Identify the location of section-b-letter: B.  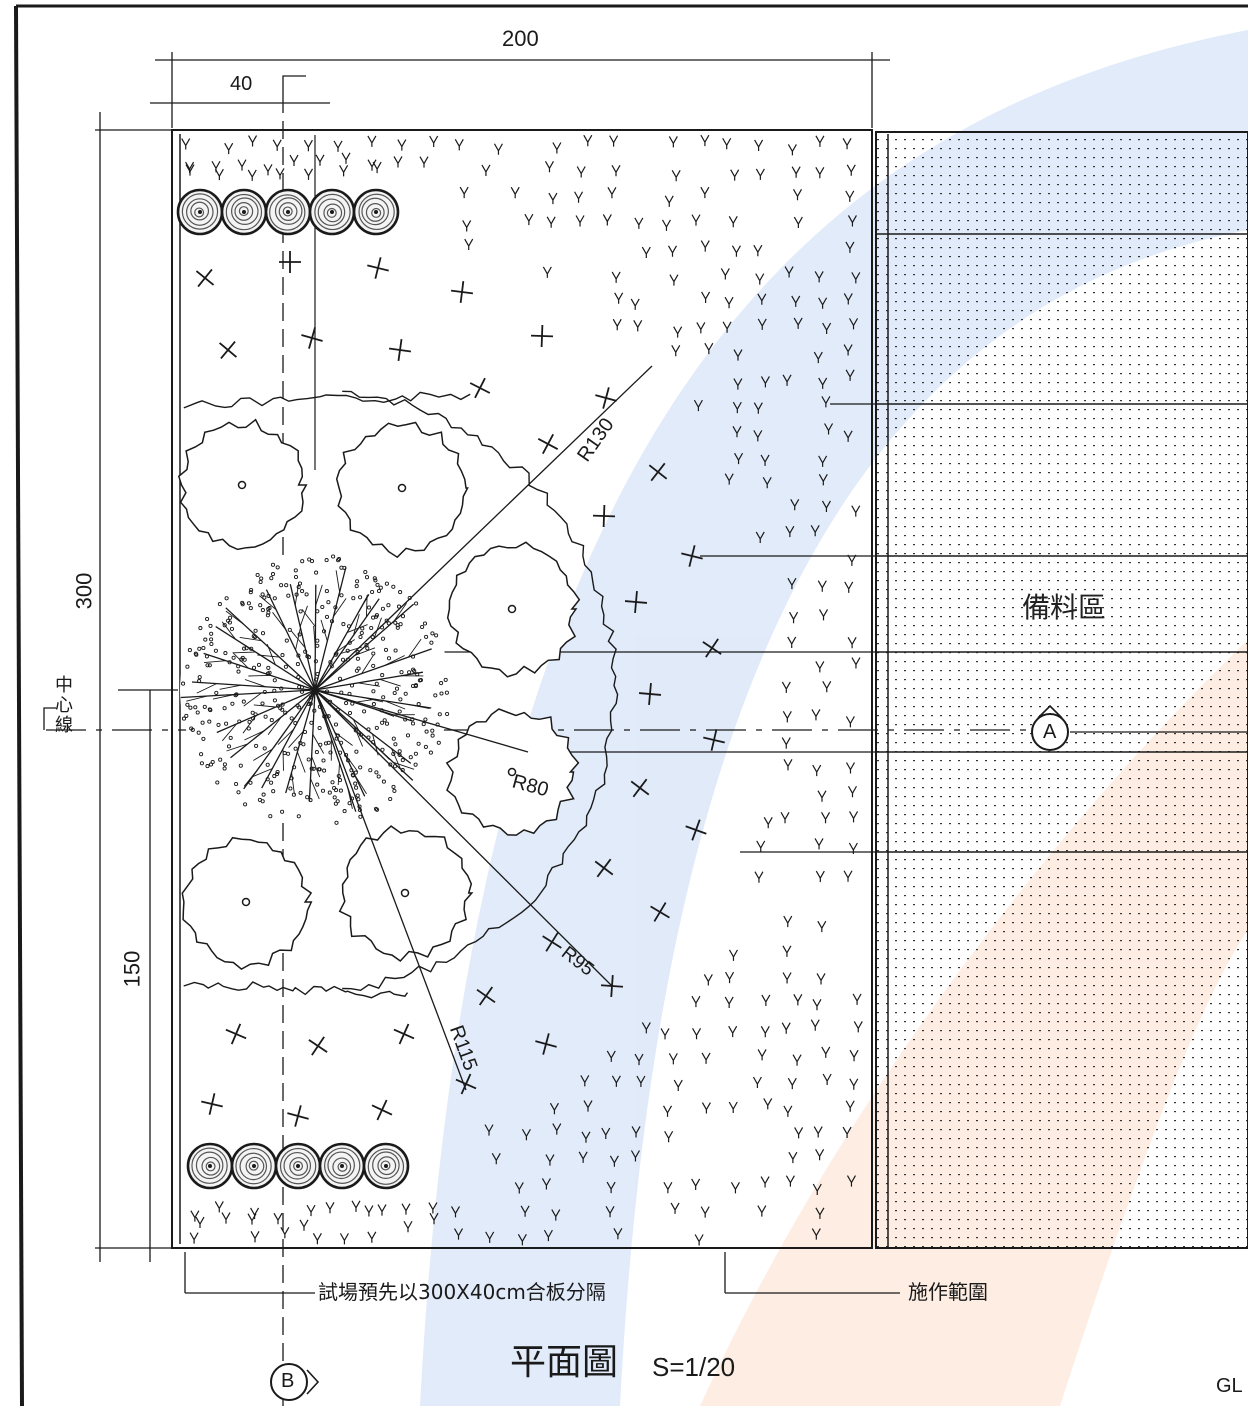
(287, 1381).